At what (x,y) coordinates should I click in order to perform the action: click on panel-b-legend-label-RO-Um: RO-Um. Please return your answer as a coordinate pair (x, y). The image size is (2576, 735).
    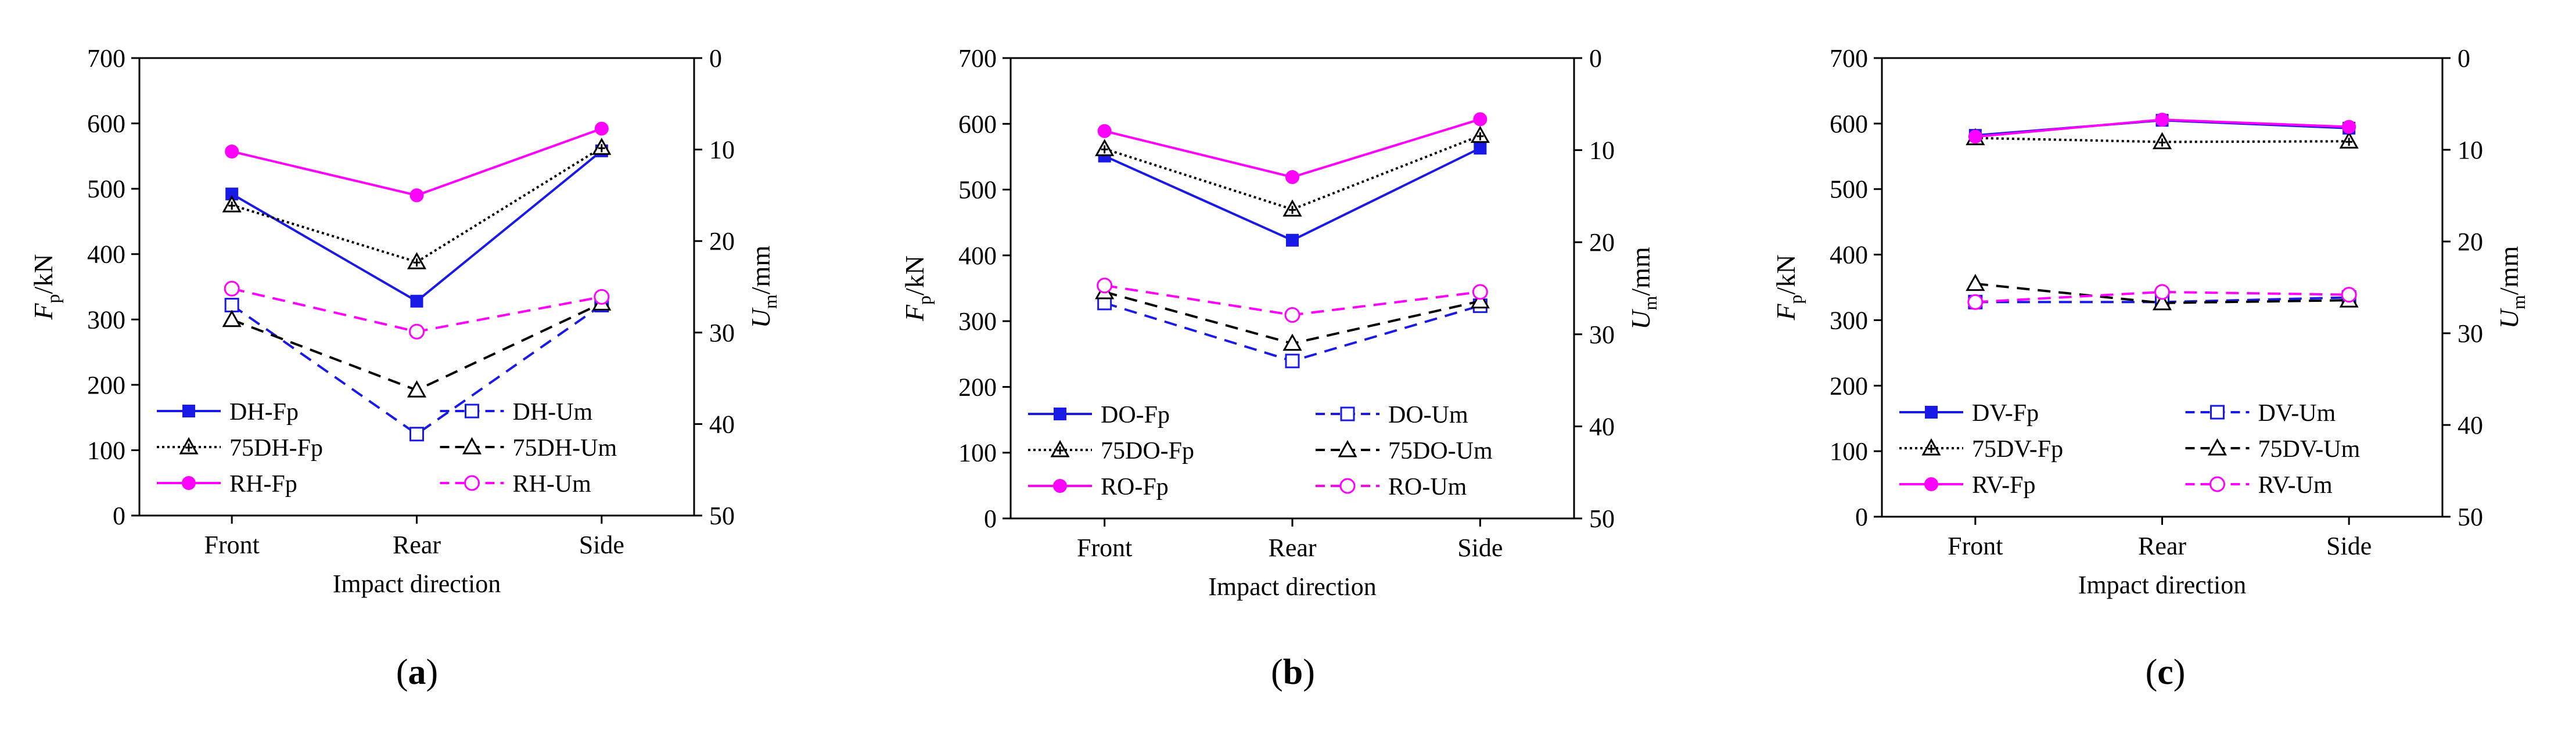
    Looking at the image, I should click on (1428, 487).